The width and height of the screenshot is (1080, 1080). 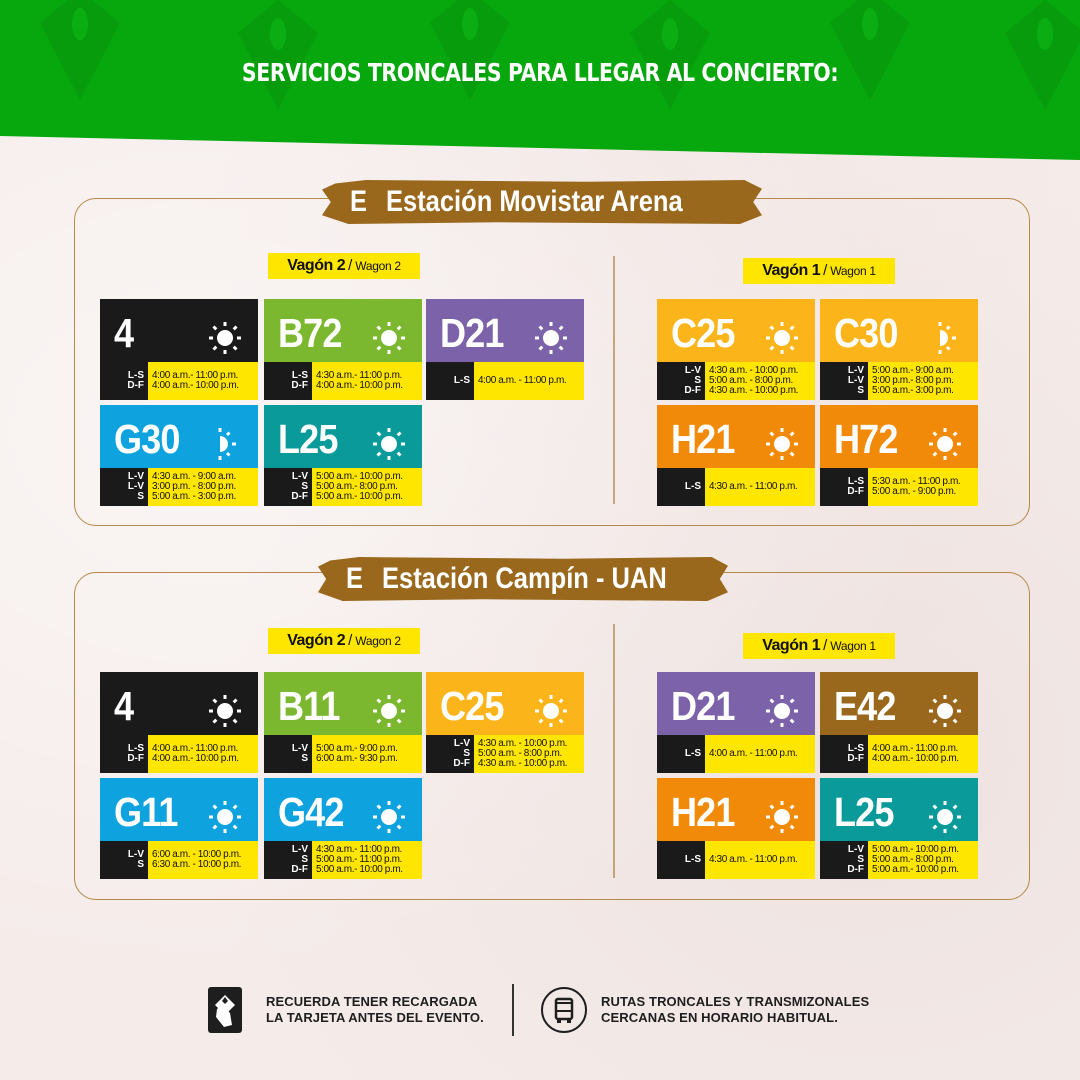 What do you see at coordinates (367, 754) in the screenshot?
I see `schedule-hours: 5:00 a.m.- 9:00 p.m. 6:00 a.m.- 9:30 p.m.` at bounding box center [367, 754].